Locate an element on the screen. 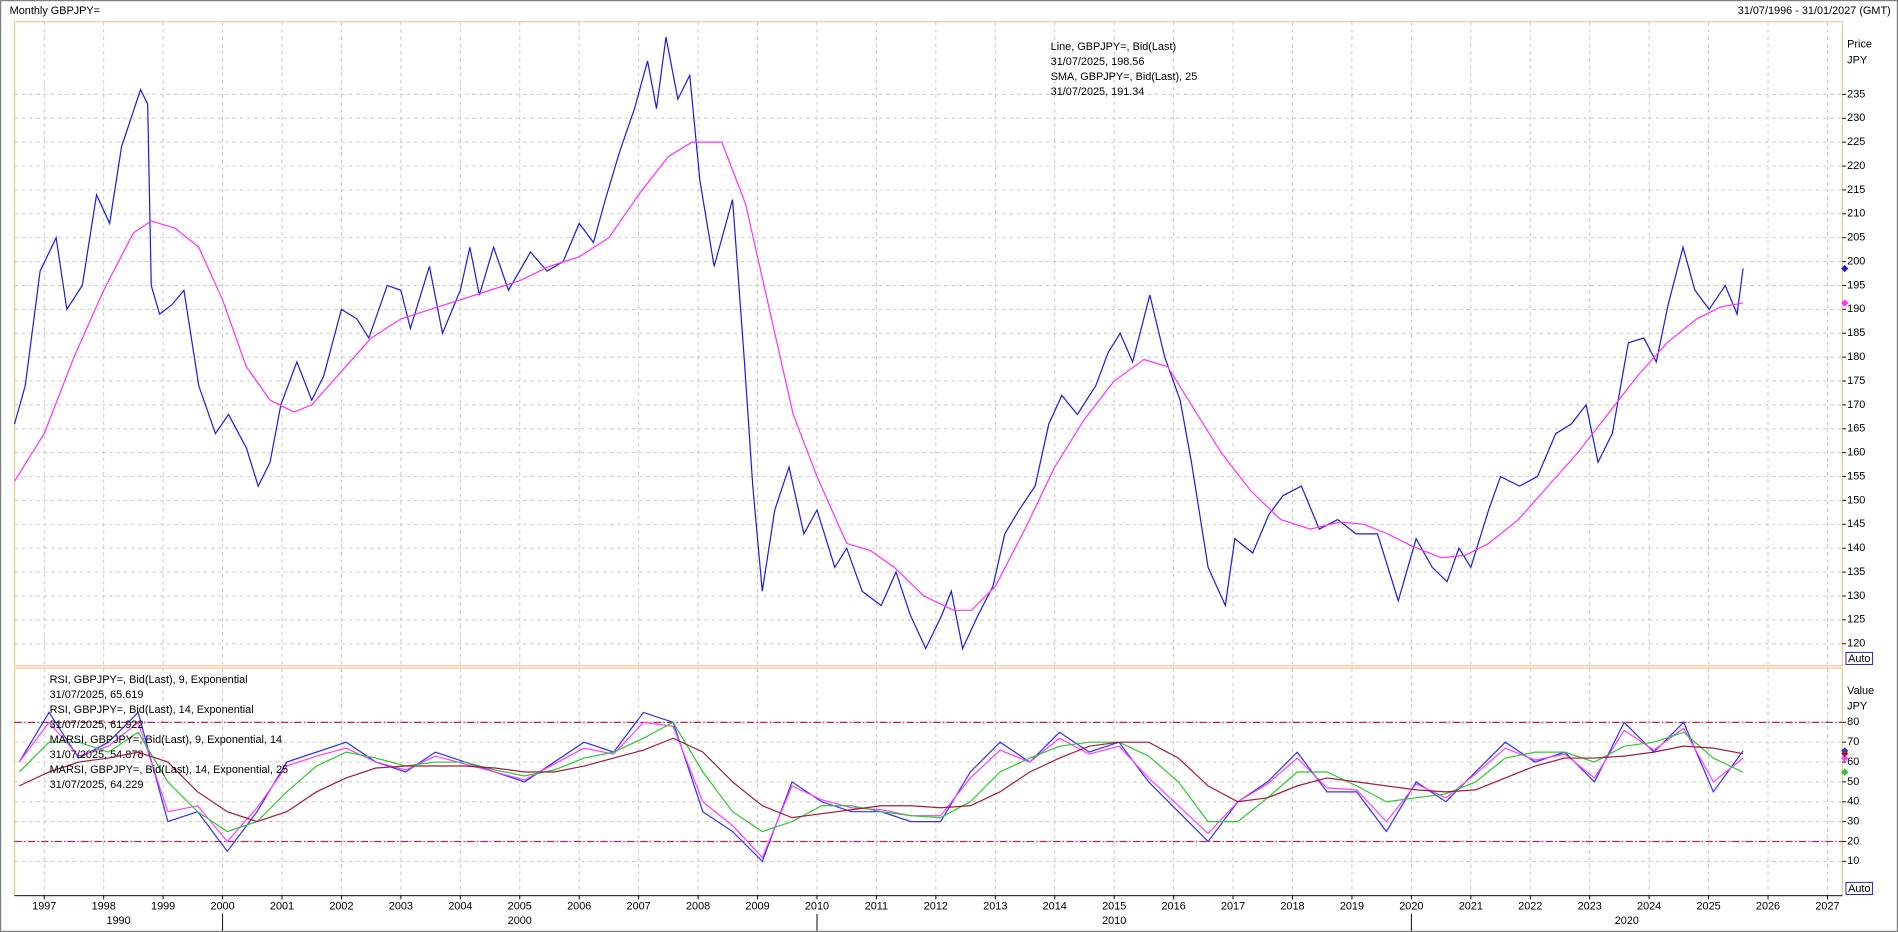 This screenshot has height=932, width=1898. y-tick-label: 70 is located at coordinates (1853, 742).